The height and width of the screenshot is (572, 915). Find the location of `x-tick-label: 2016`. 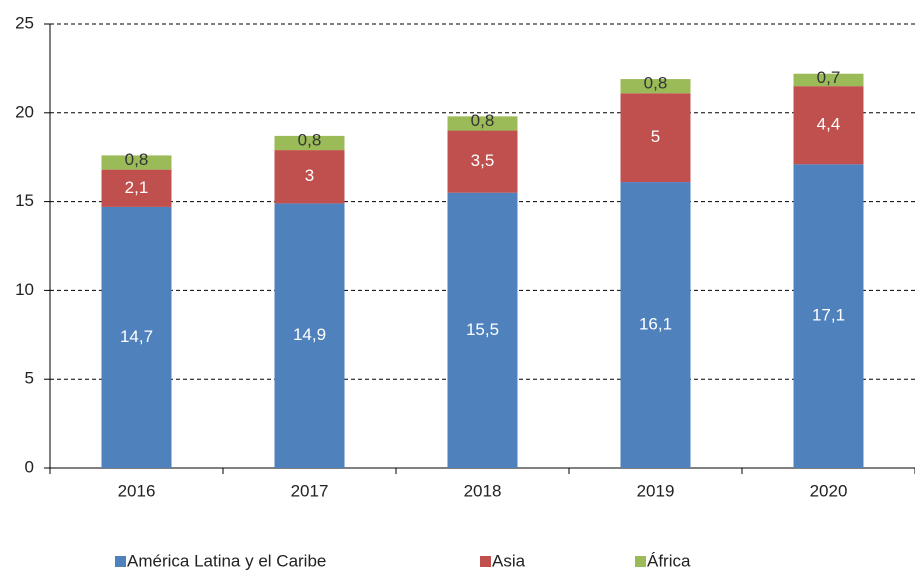

x-tick-label: 2016 is located at coordinates (137, 490).